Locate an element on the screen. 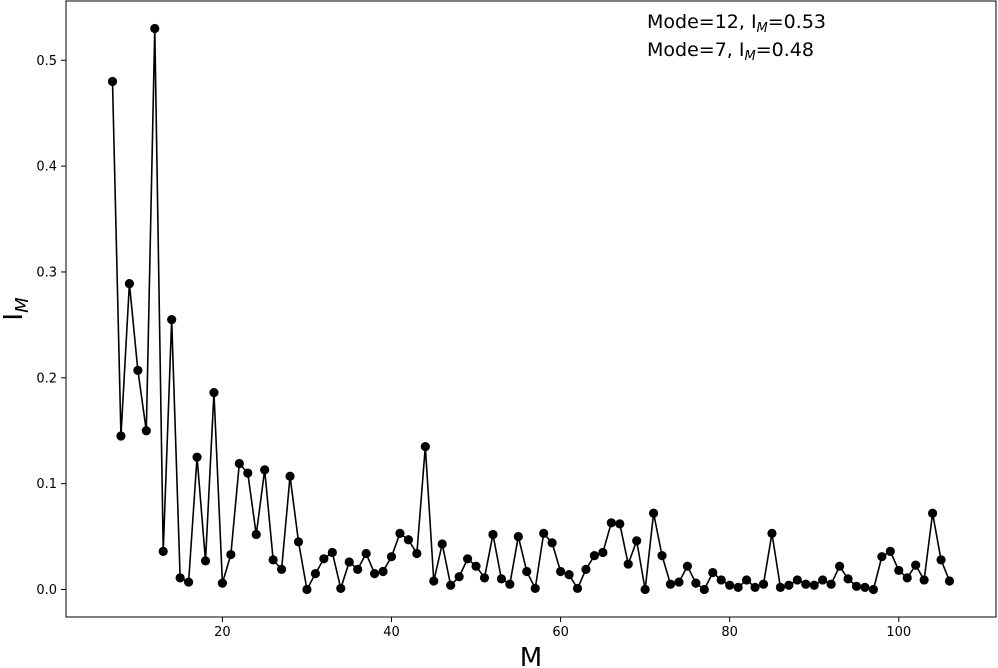  y-axis-label-subscript: M is located at coordinates (22, 305).